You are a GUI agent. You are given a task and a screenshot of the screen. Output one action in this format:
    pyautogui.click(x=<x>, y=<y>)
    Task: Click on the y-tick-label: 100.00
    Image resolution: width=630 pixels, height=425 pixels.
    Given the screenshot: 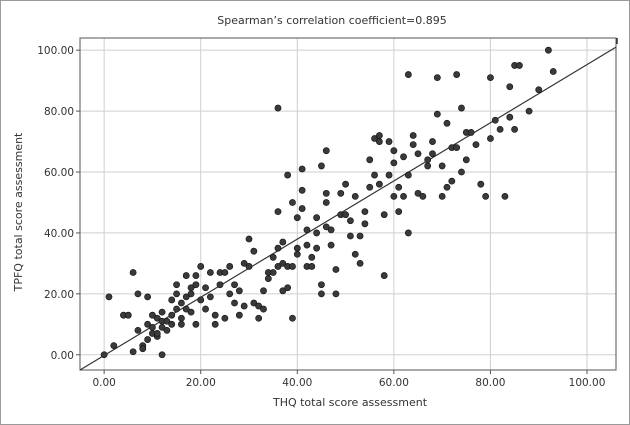 What is the action you would take?
    pyautogui.click(x=55, y=51)
    